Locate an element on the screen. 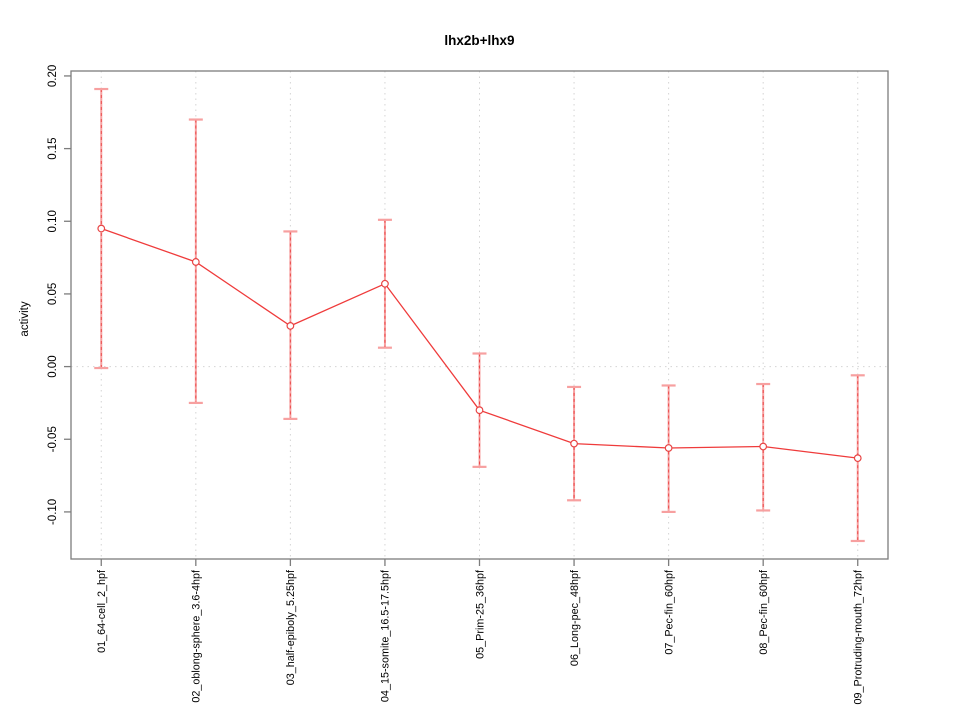 Image resolution: width=960 pixels, height=720 pixels. y-tick-label: 0.05 is located at coordinates (53, 294).